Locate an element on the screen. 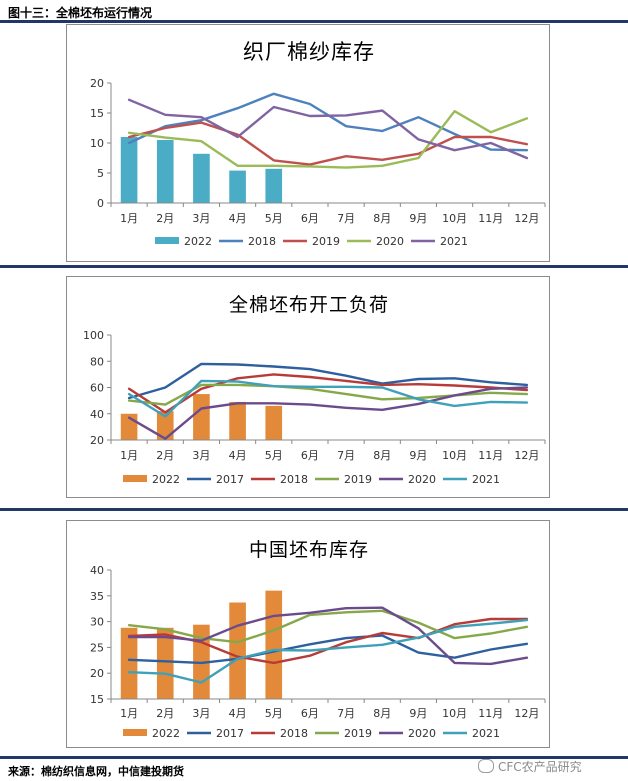 The image size is (628, 781). watermark-text: CFC农产品研究 is located at coordinates (540, 767).